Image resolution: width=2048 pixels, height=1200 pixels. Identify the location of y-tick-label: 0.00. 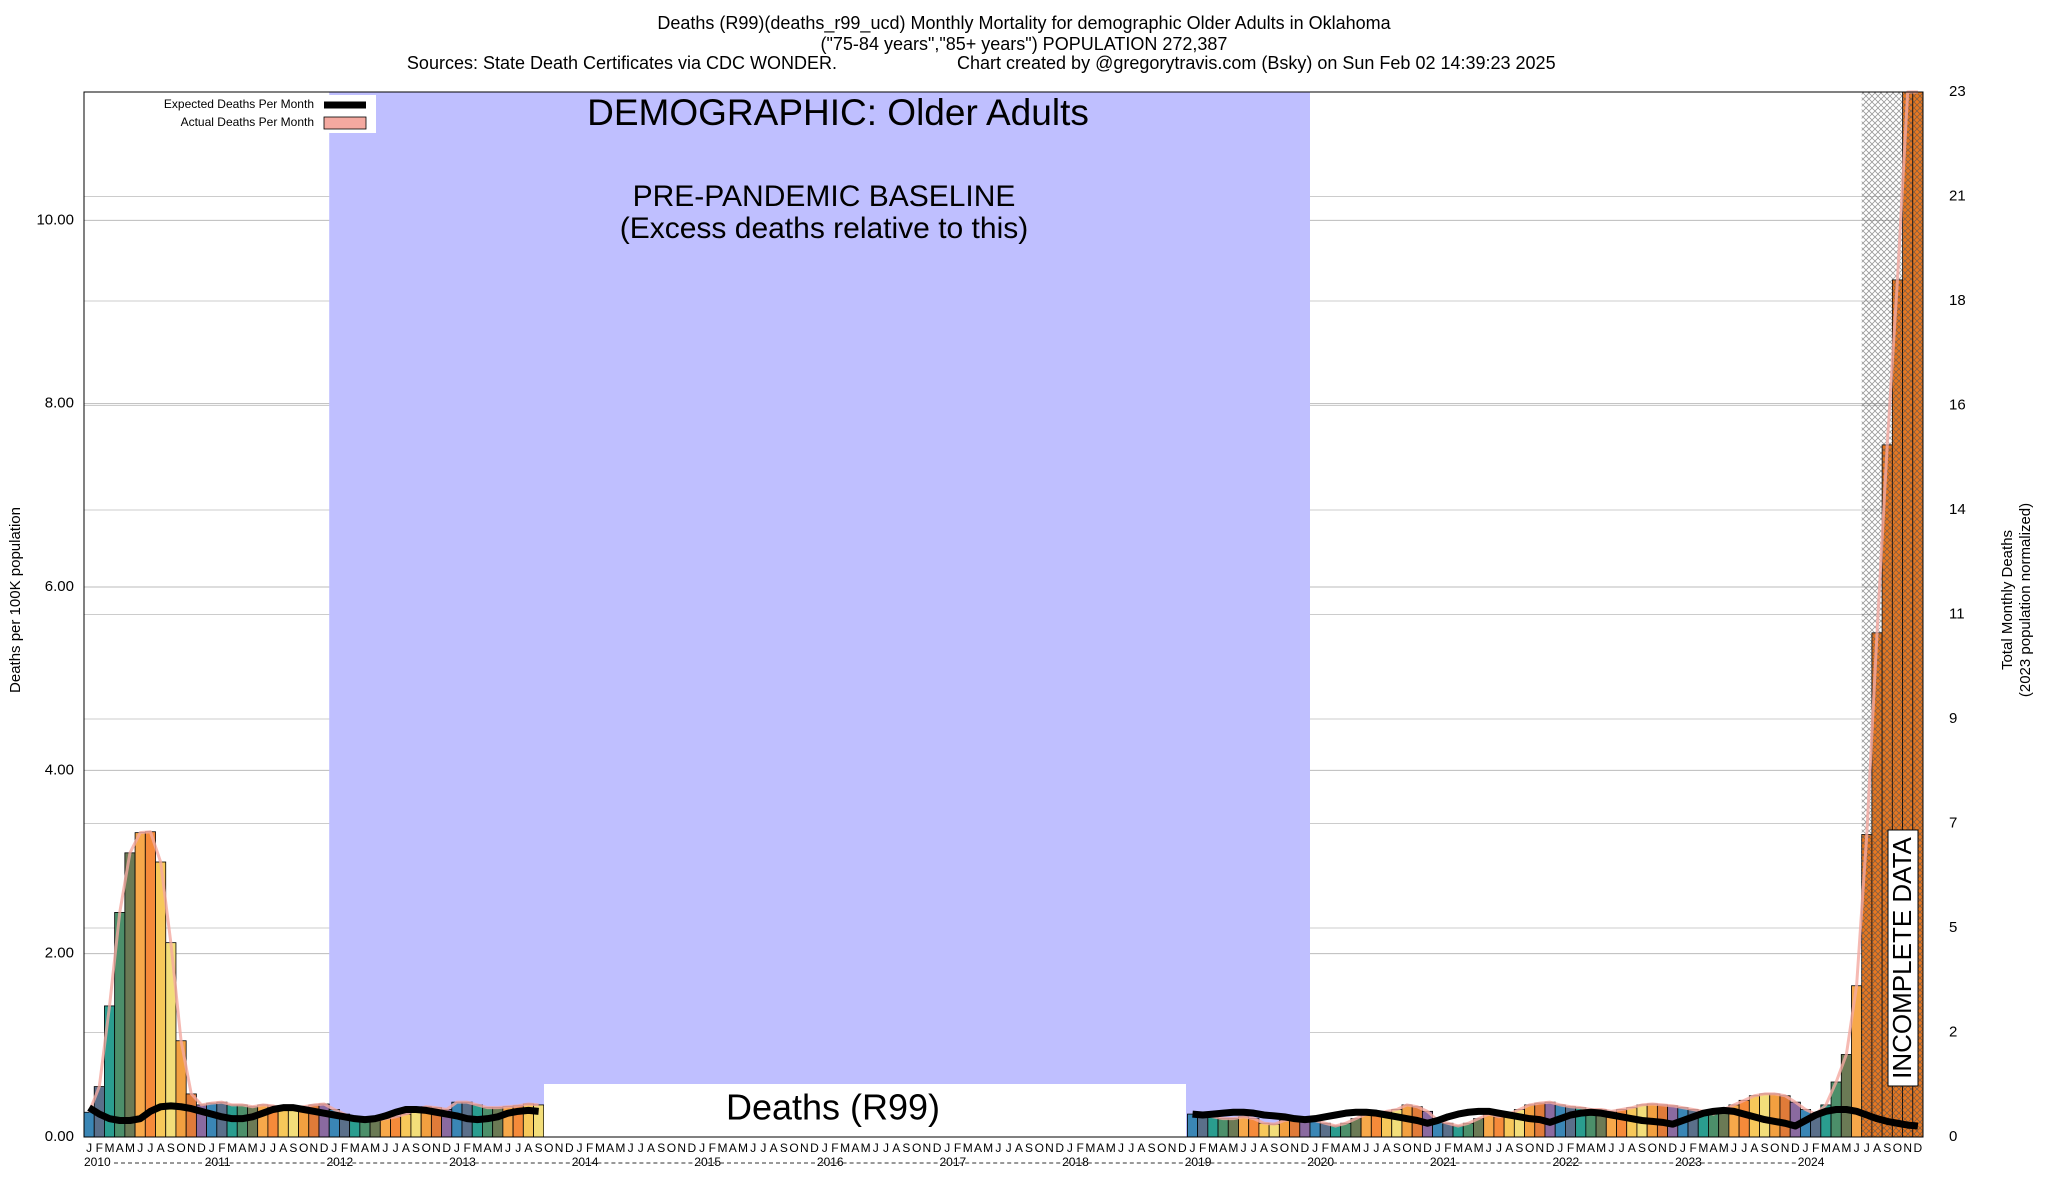
(59, 1136).